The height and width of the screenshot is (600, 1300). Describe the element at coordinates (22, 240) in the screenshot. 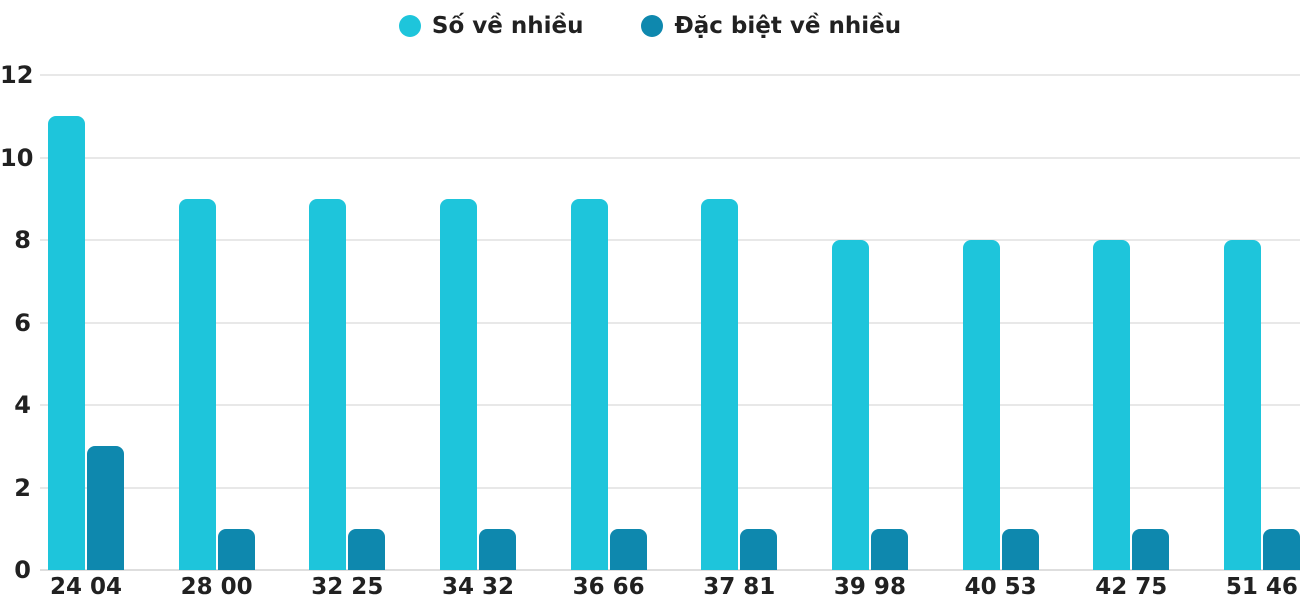

I see `y-axis-tick-label: 8` at that location.